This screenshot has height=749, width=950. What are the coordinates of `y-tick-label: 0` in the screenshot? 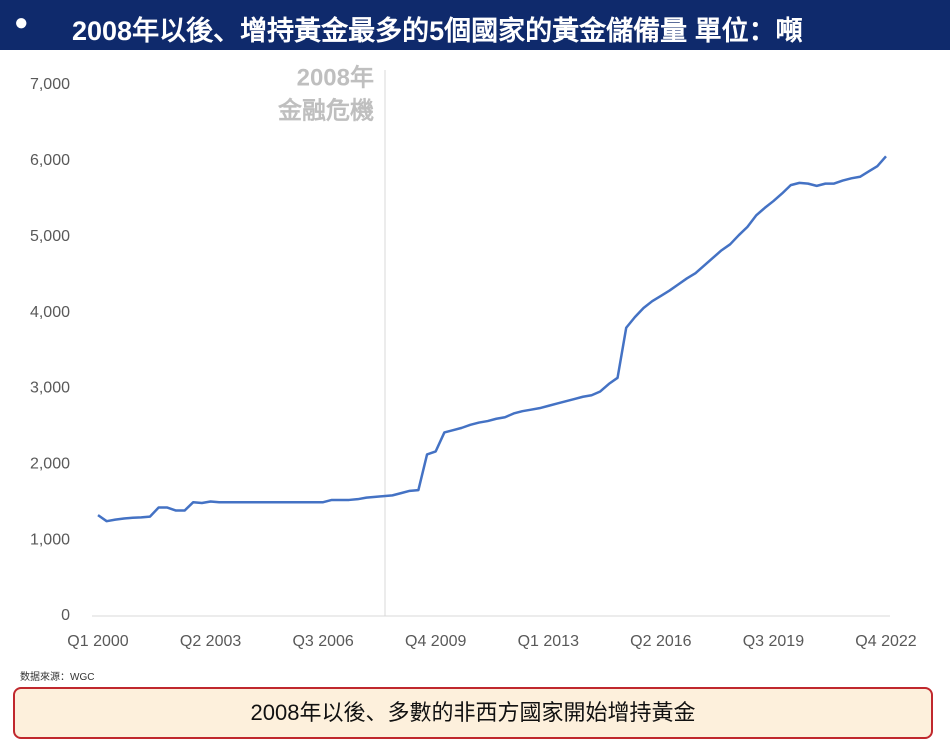 It's located at (65, 615).